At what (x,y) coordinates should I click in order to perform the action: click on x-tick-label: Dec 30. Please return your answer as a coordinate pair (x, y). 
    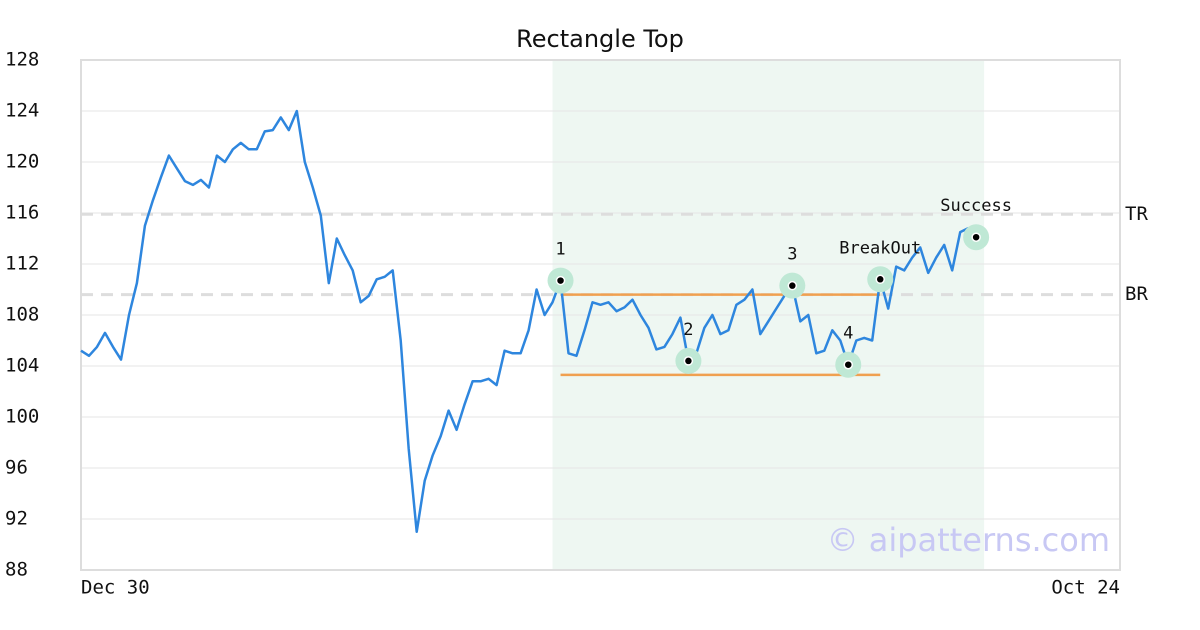
    Looking at the image, I should click on (115, 588).